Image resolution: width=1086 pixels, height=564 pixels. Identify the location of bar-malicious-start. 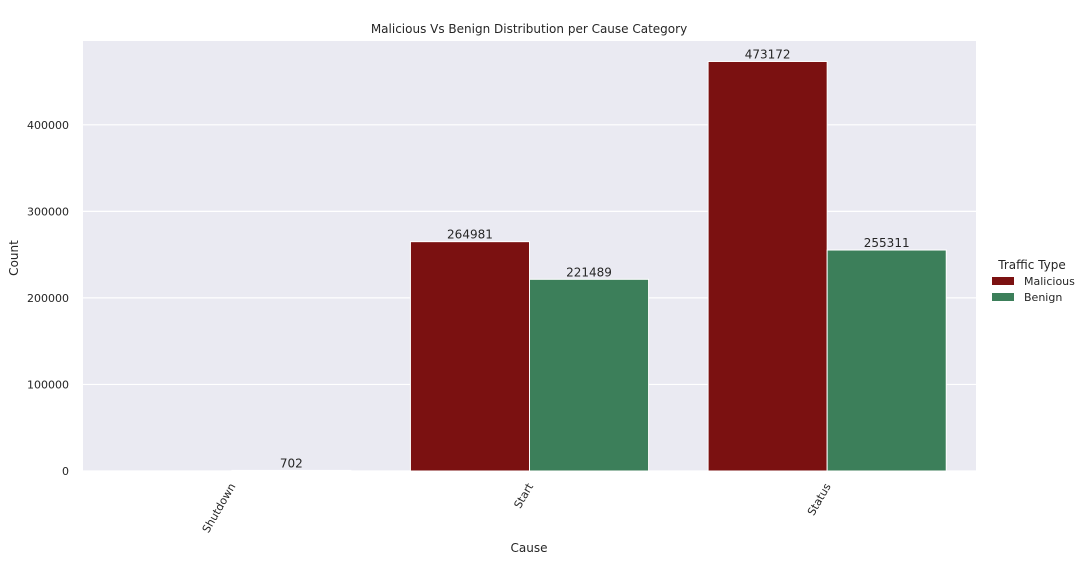
(469, 356).